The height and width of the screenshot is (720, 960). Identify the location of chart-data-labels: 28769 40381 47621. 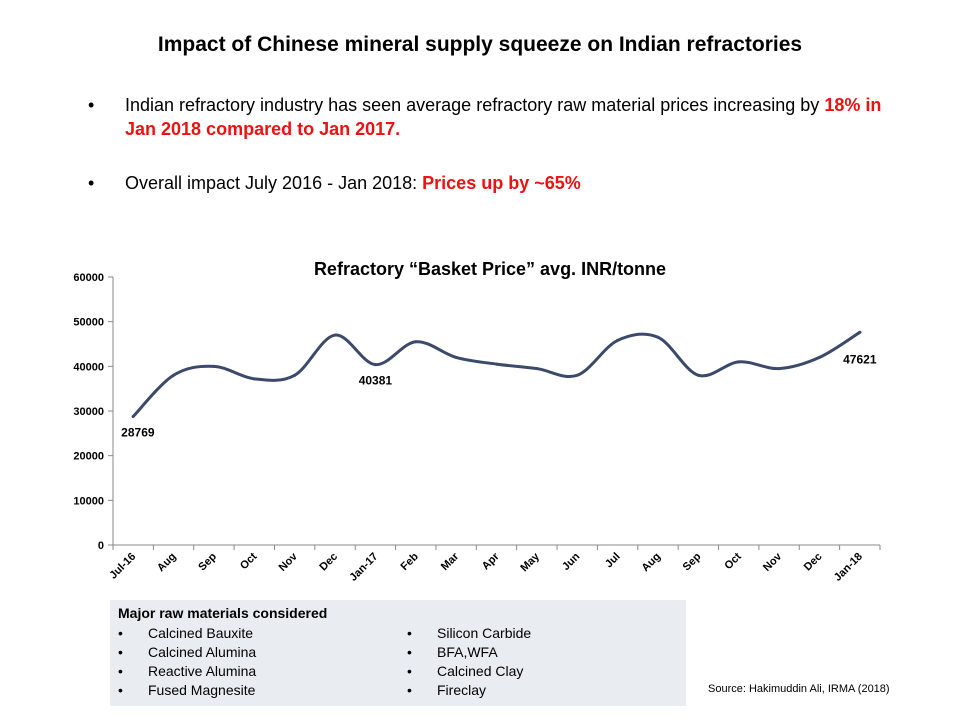
(499, 395).